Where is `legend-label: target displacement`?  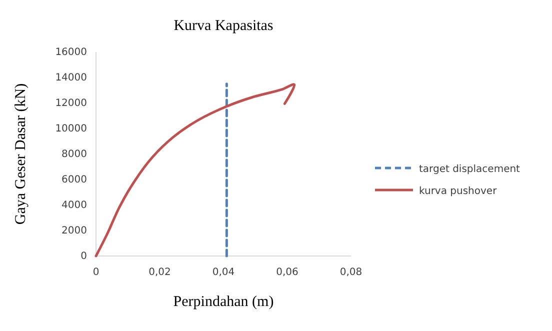 legend-label: target displacement is located at coordinates (469, 169).